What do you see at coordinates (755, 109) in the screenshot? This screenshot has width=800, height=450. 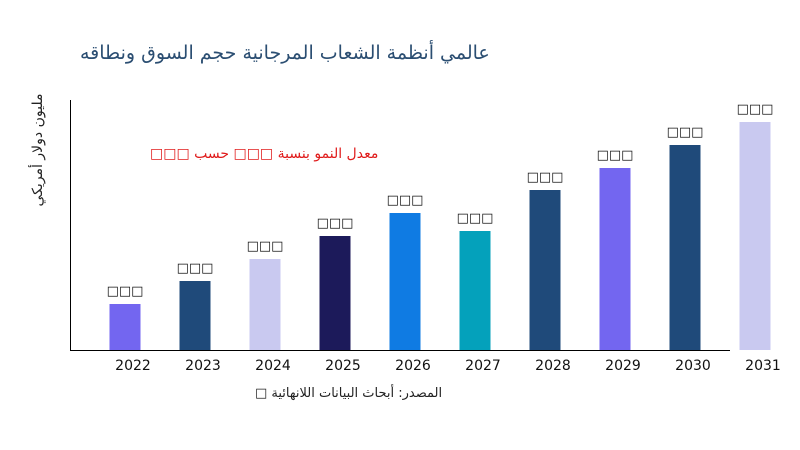 I see `data-label-2031: □□□` at bounding box center [755, 109].